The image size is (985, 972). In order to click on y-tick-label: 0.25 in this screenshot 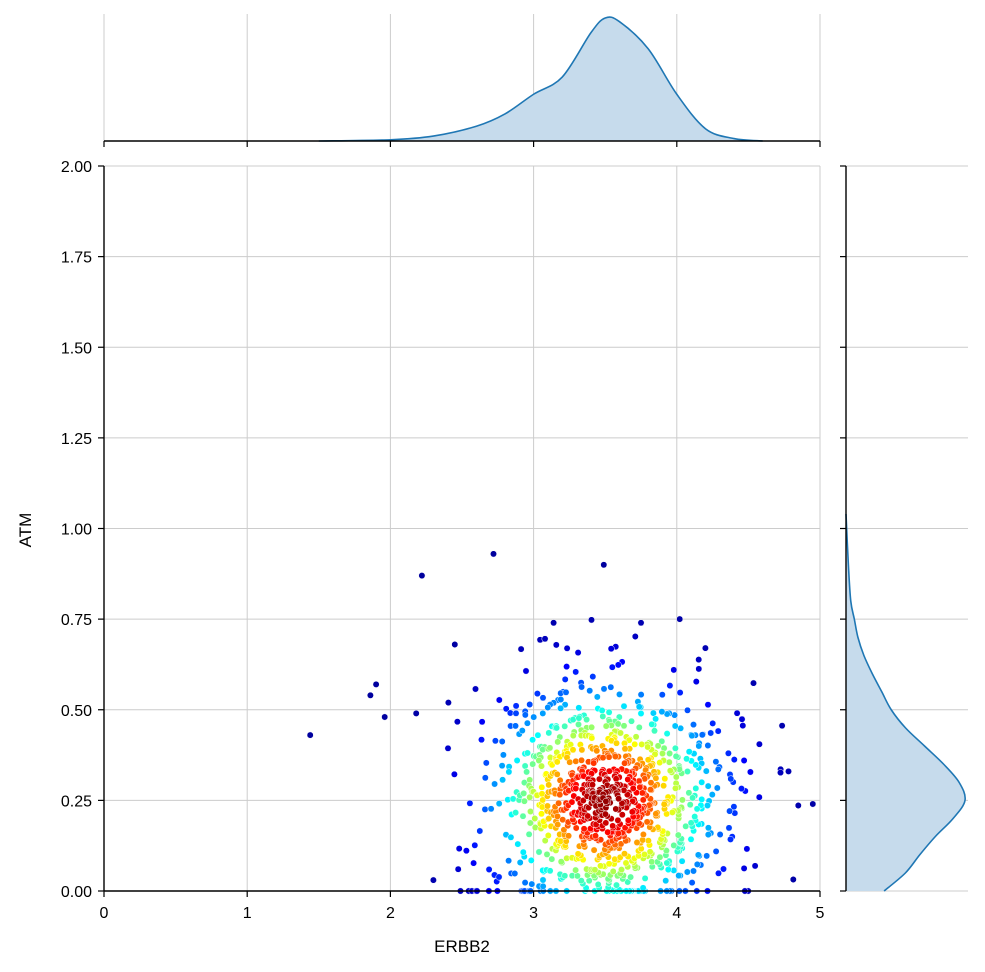, I will do `click(76, 801)`.